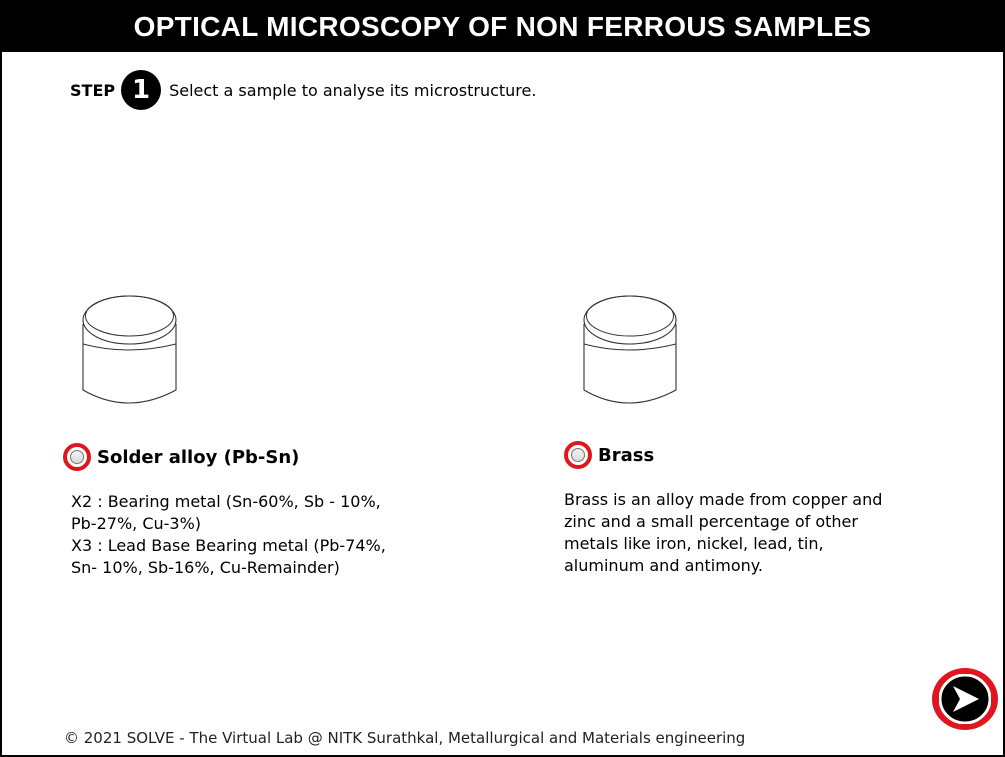 The image size is (1005, 757). Describe the element at coordinates (205, 567) in the screenshot. I see `description-line: Sn- 10%, Sb-16%, Cu-Remainder)` at that location.